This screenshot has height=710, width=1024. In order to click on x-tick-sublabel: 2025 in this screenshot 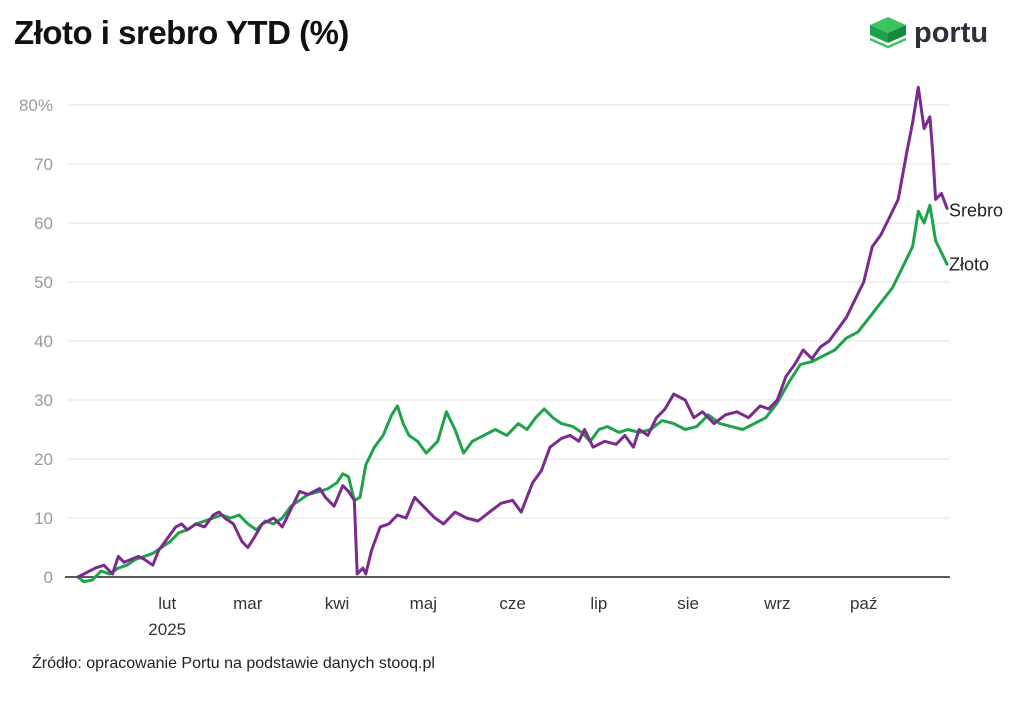, I will do `click(167, 629)`.